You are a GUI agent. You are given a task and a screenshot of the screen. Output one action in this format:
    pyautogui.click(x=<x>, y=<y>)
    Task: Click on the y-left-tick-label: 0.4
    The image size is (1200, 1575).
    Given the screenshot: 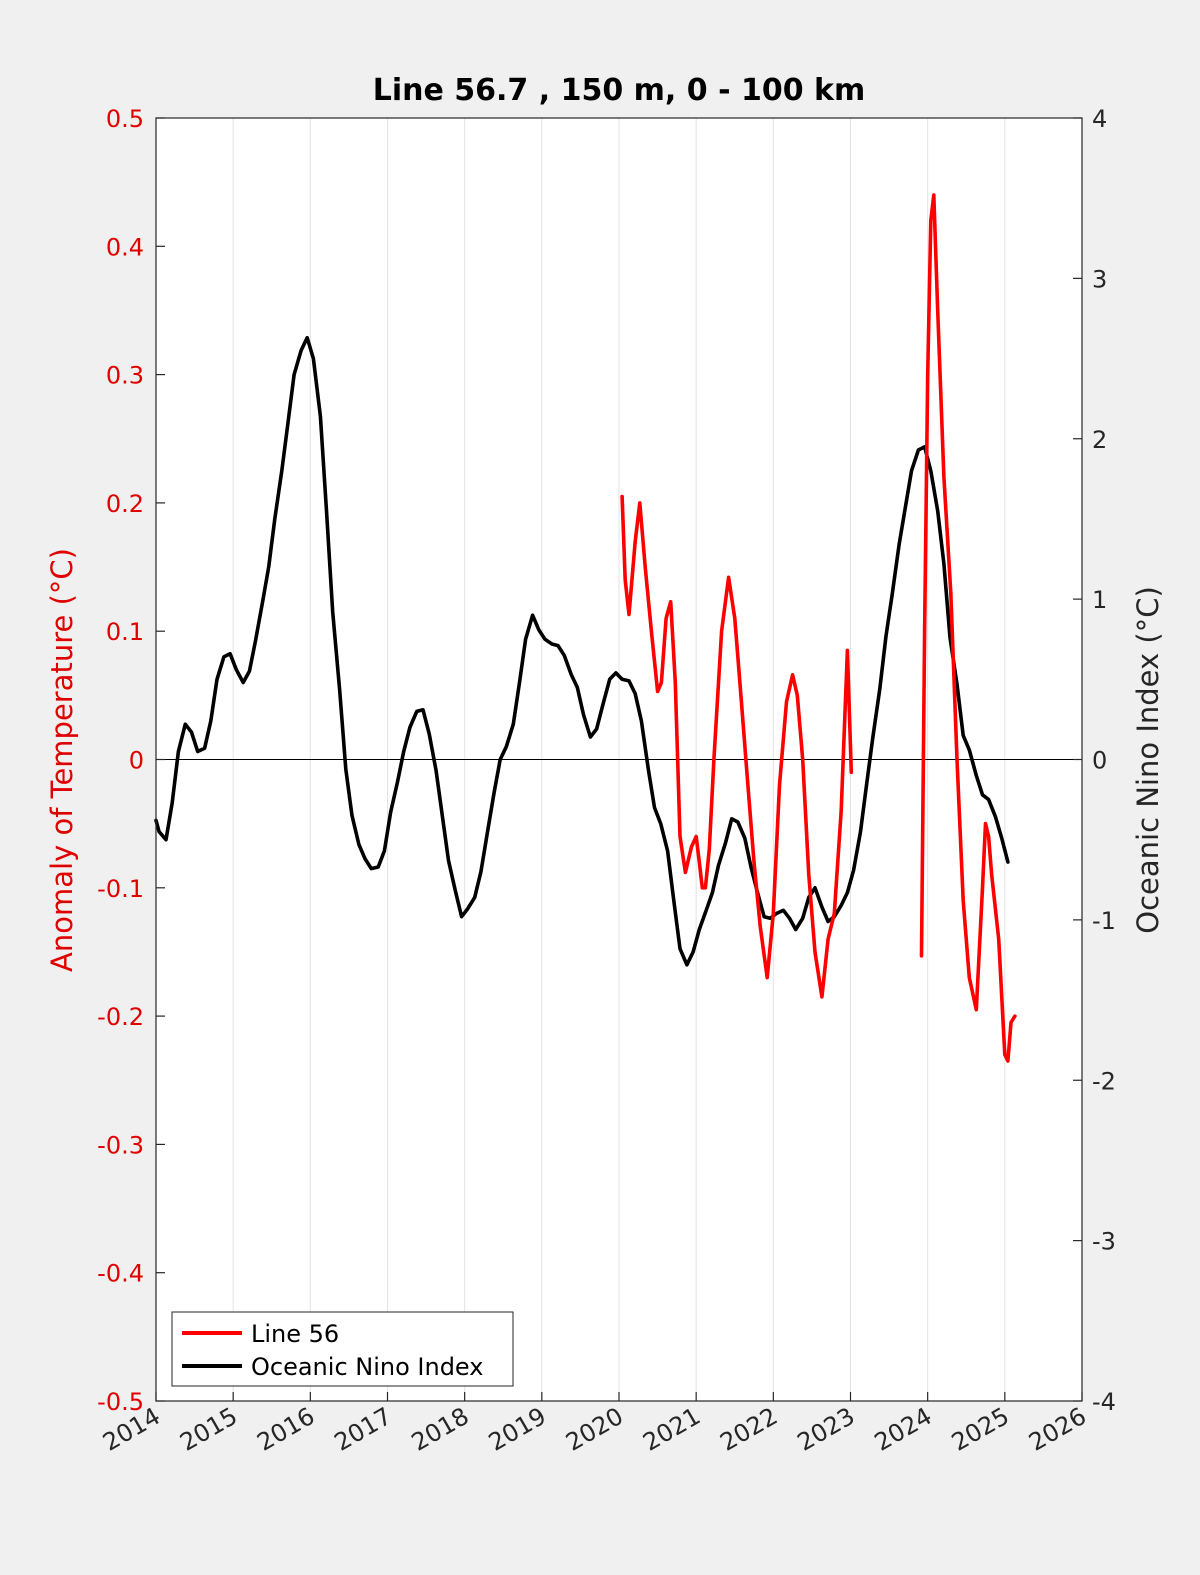 What is the action you would take?
    pyautogui.click(x=125, y=247)
    